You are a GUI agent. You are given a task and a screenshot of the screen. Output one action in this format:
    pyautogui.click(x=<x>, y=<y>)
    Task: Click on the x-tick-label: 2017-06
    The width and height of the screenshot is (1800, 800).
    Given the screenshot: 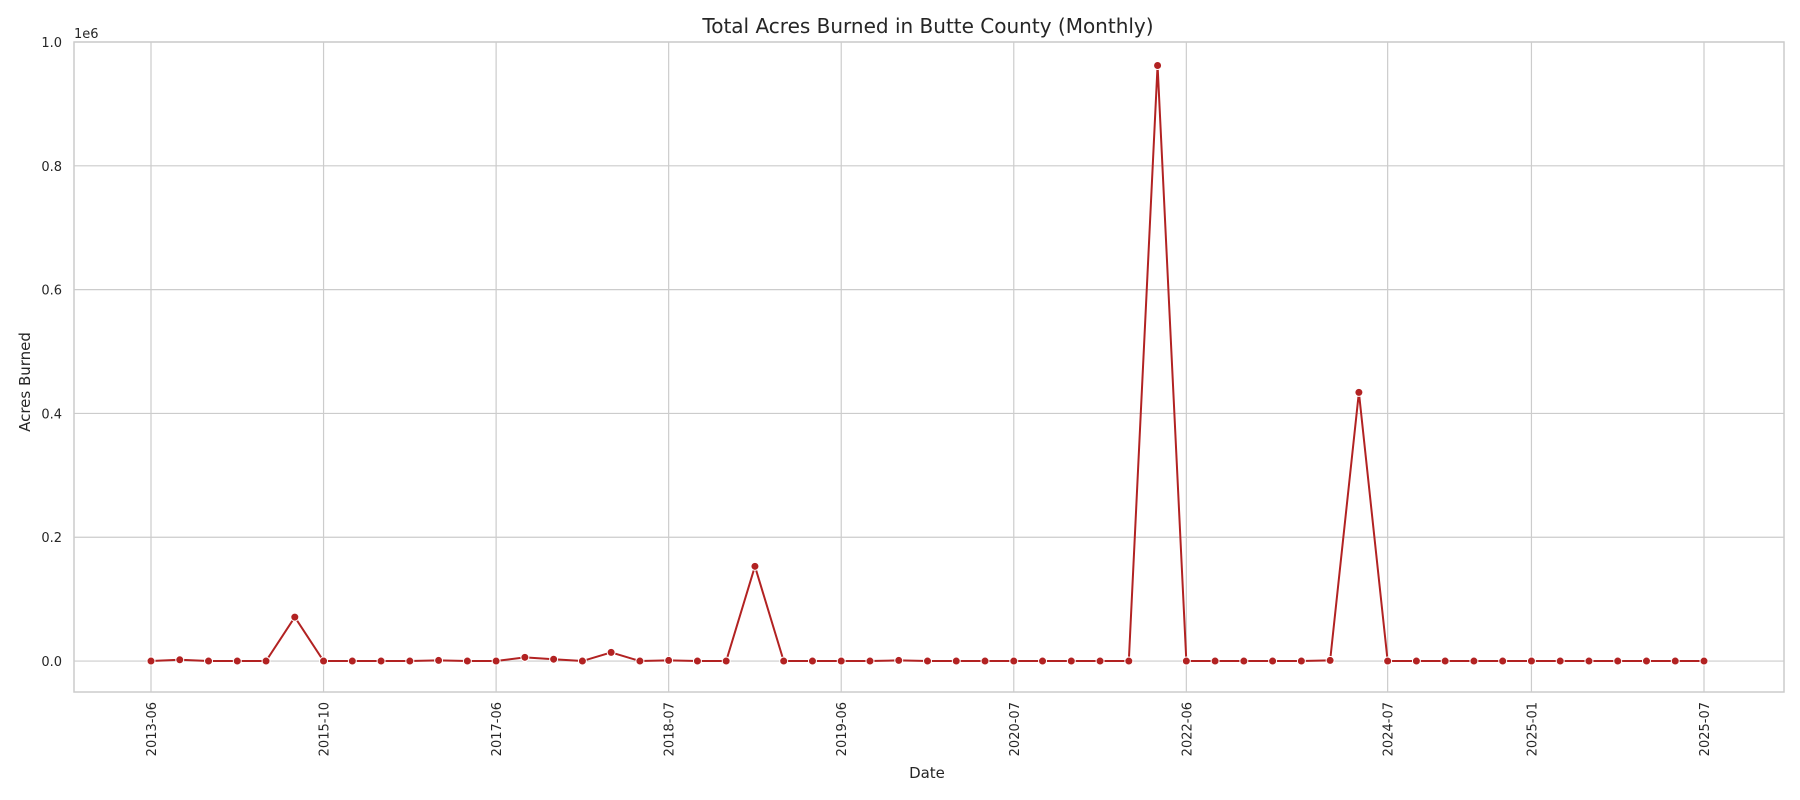 What is the action you would take?
    pyautogui.click(x=497, y=729)
    